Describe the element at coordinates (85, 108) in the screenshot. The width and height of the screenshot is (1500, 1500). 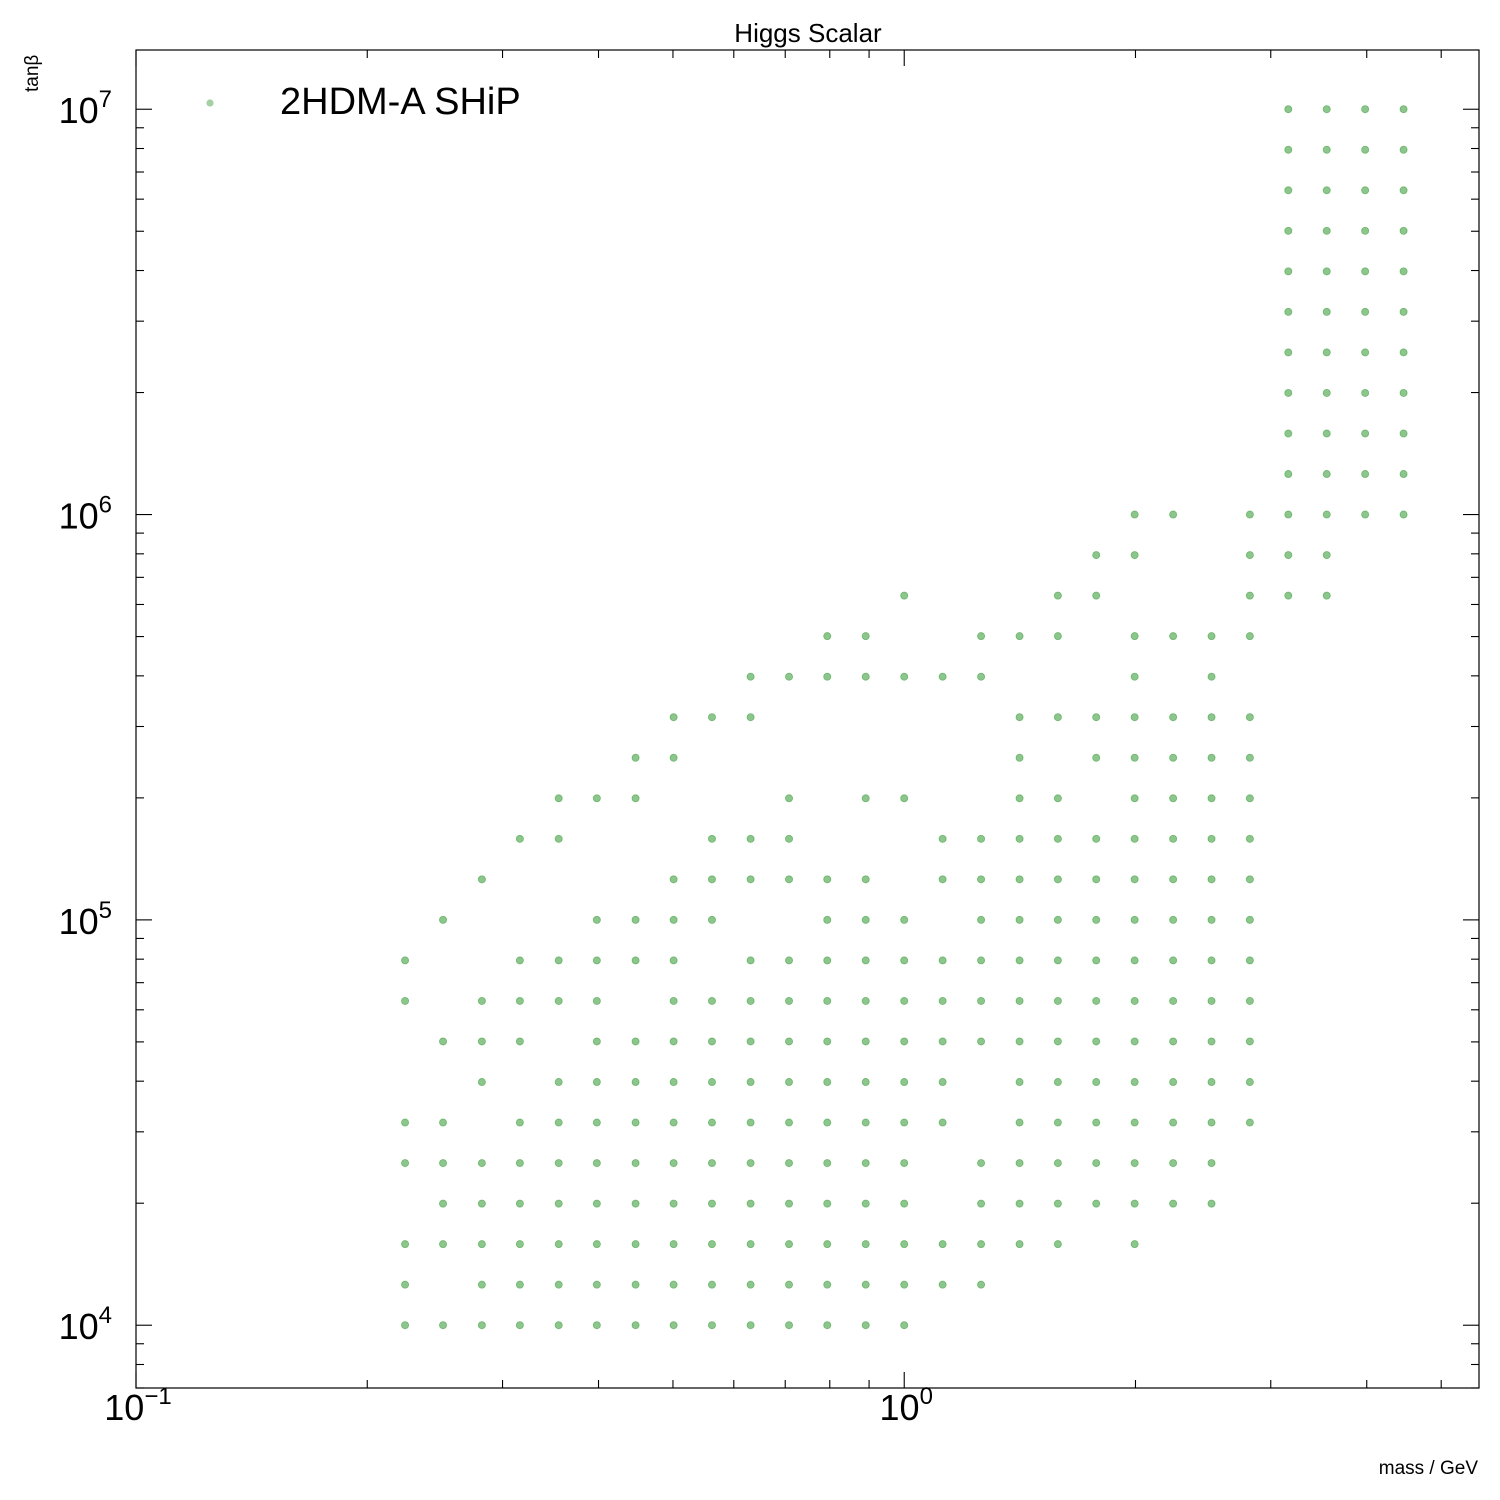
I see `y-tick-label: 10⁷` at that location.